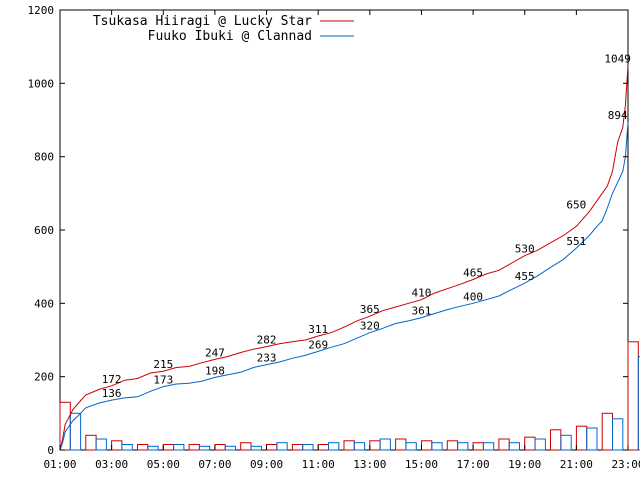  Describe the element at coordinates (215, 352) in the screenshot. I see `data-label-series-1: 247` at that location.